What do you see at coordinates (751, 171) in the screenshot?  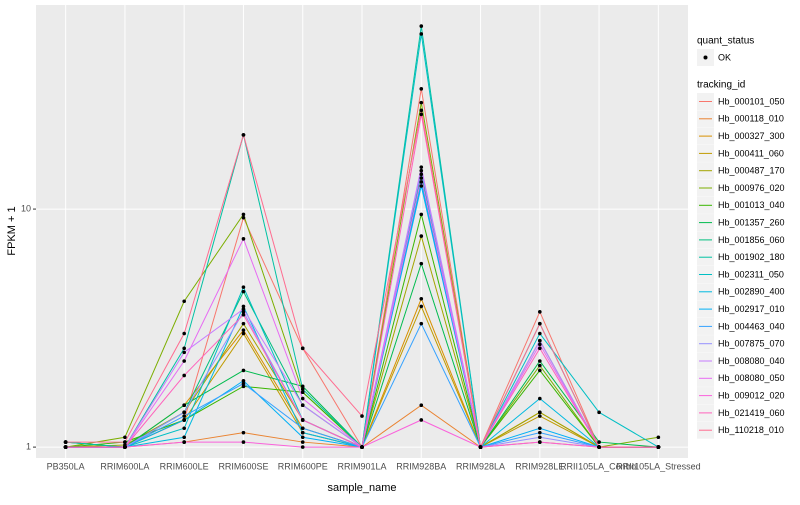 I see `legend-label: Hb_000487_170` at bounding box center [751, 171].